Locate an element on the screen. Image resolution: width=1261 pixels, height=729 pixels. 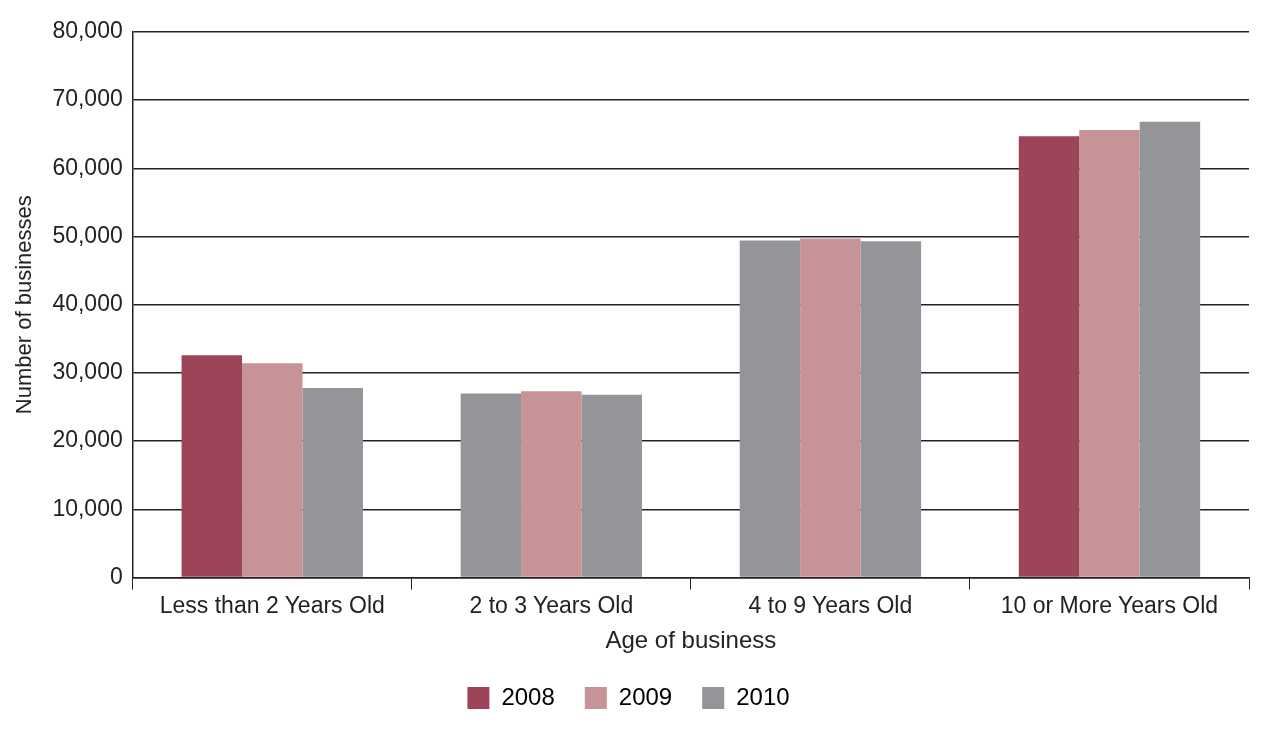
x-axis-title: Age of business is located at coordinates (691, 640).